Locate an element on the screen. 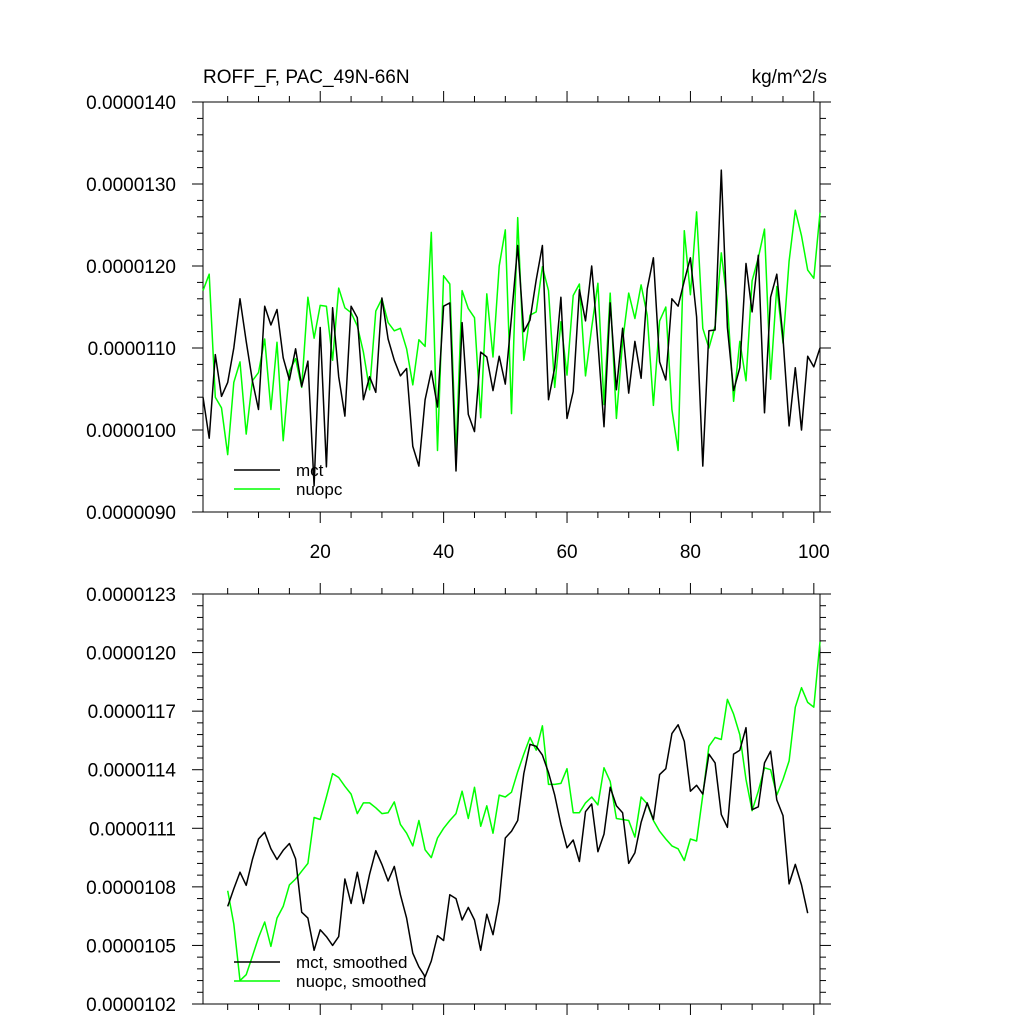 This screenshot has width=1024, height=1024. legend-label: mct, smoothed is located at coordinates (352, 962).